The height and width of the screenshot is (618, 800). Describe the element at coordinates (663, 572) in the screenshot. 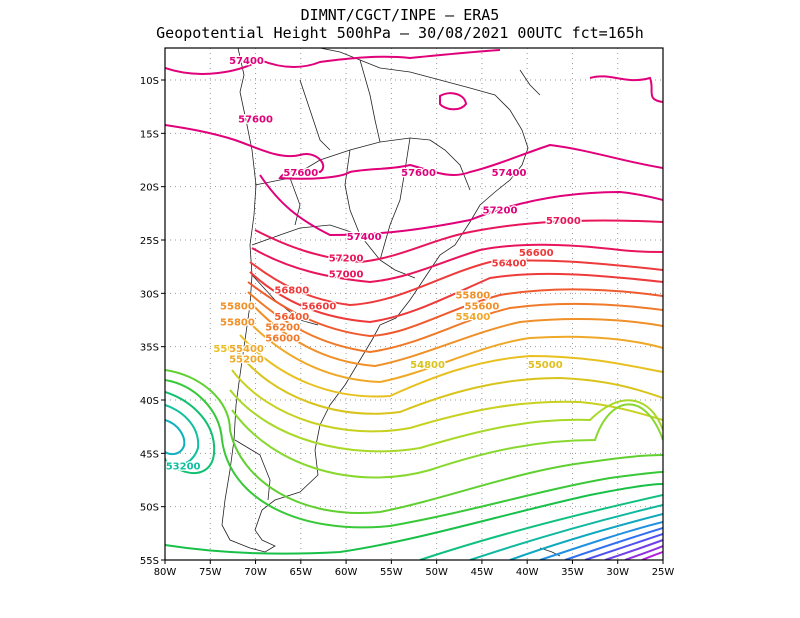

I see `lon-tick-label: 25W` at that location.